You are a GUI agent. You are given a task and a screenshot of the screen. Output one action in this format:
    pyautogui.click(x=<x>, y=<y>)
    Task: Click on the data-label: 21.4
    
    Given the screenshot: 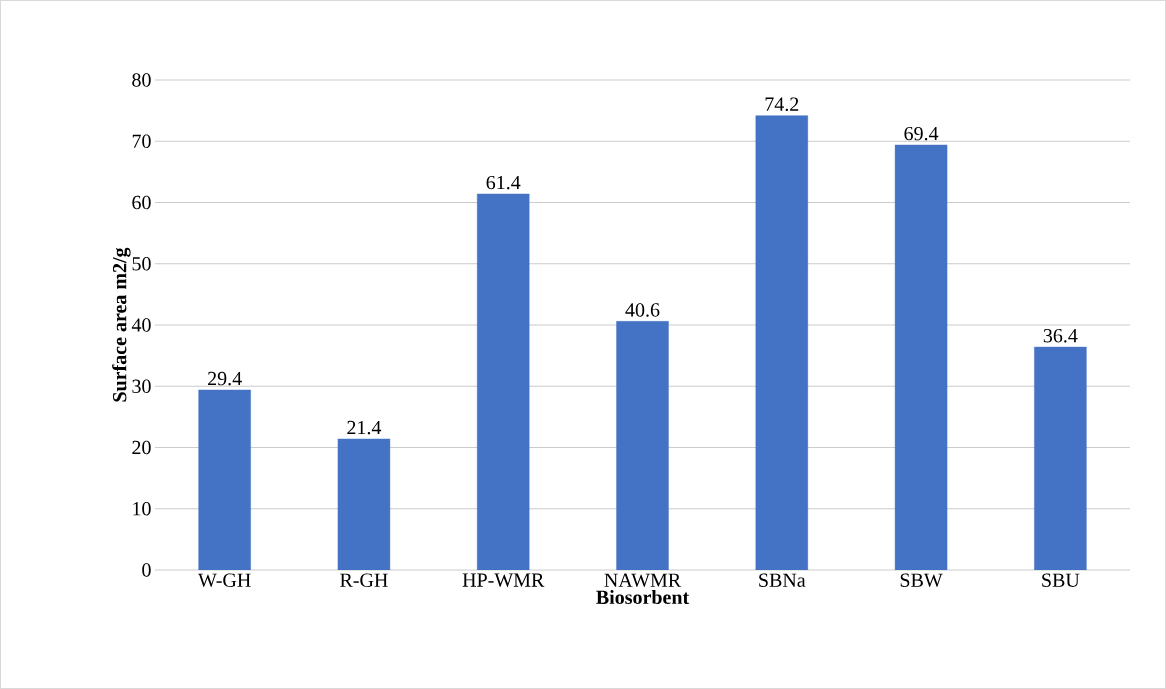 What is the action you would take?
    pyautogui.click(x=364, y=427)
    